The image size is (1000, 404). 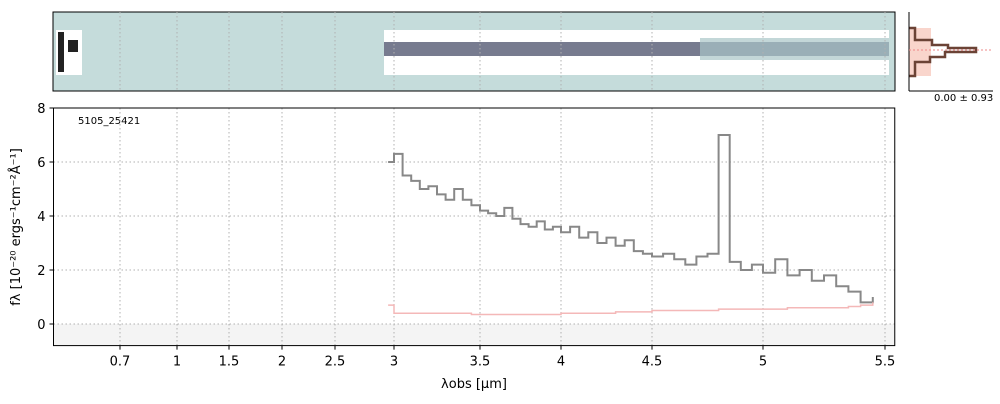 I want to click on x-tick-label: 4.5, so click(x=652, y=362).